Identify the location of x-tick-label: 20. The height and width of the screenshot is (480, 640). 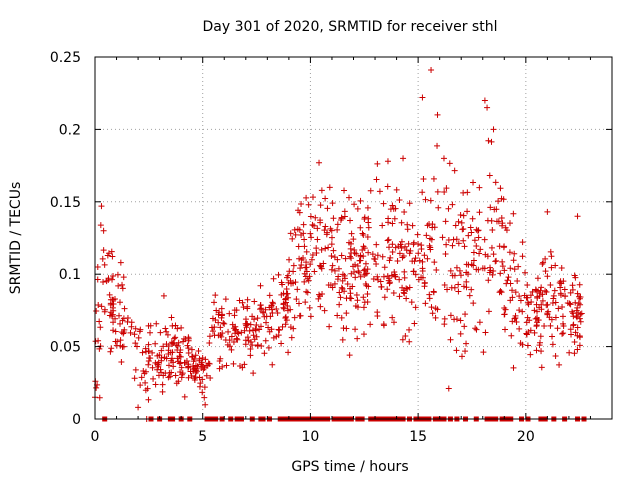
(526, 437).